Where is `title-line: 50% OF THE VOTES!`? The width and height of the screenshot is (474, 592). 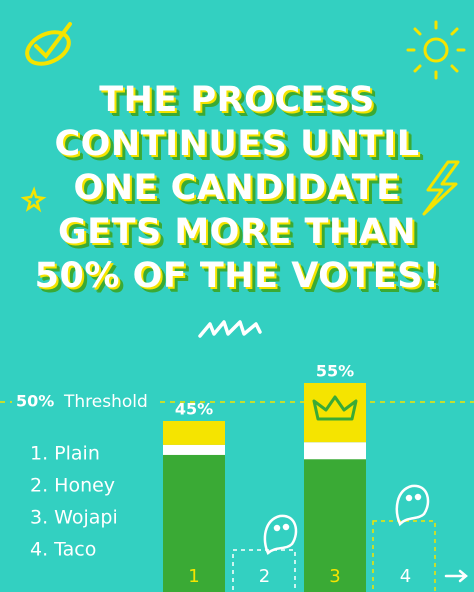 title-line: 50% OF THE VOTES! is located at coordinates (237, 276).